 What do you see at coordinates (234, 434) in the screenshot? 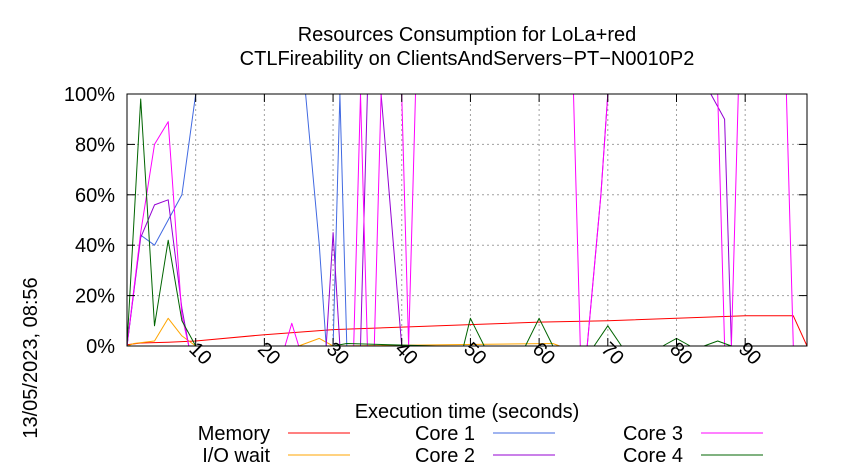
I see `legend-label: Memory` at bounding box center [234, 434].